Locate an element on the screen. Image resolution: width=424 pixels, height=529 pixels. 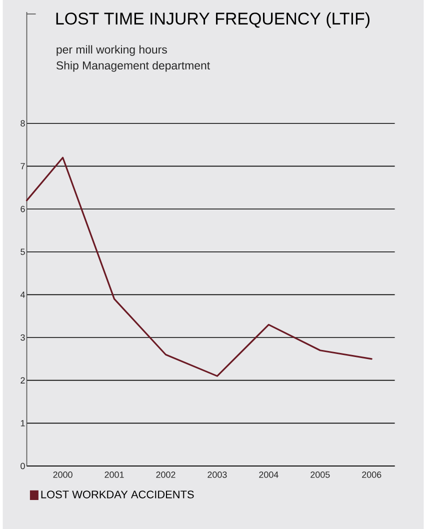
x-tick-label: 2000 is located at coordinates (63, 475).